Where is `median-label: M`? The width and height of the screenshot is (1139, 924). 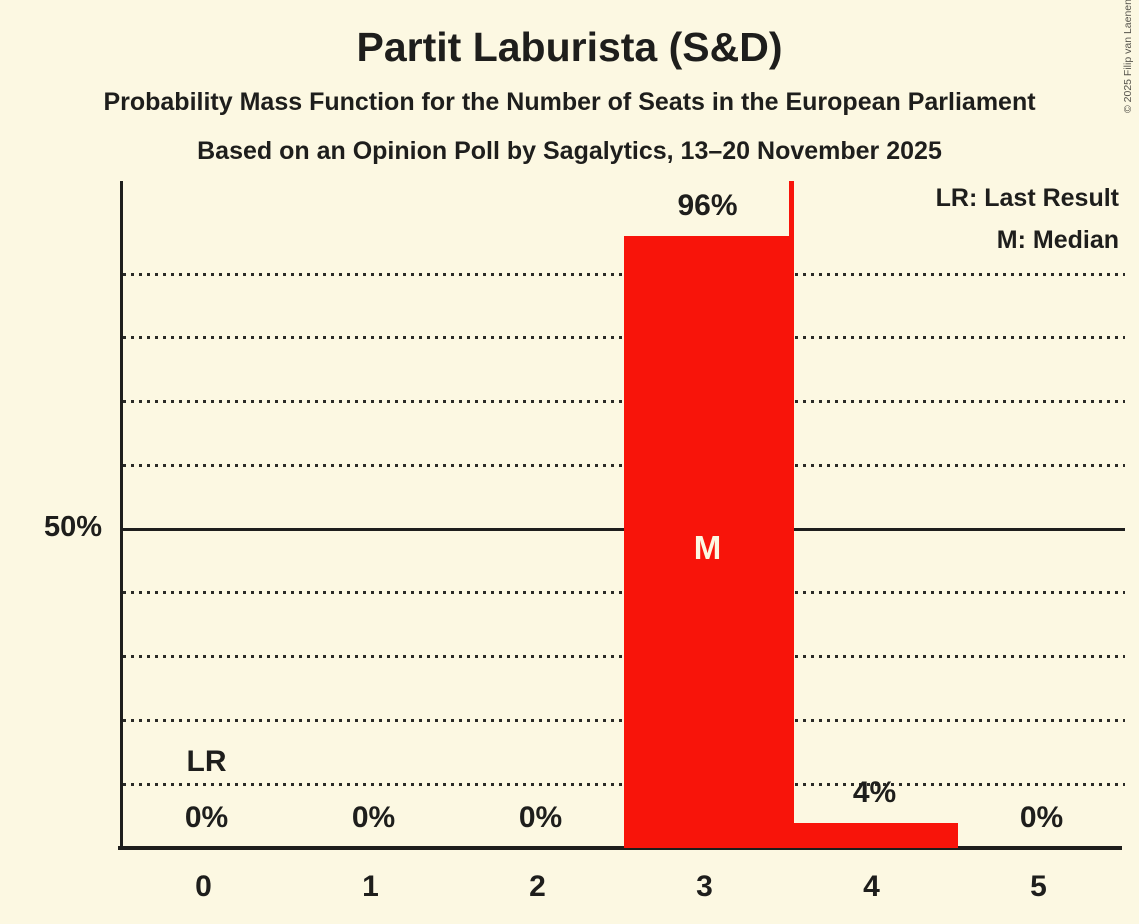
median-label: M is located at coordinates (707, 547).